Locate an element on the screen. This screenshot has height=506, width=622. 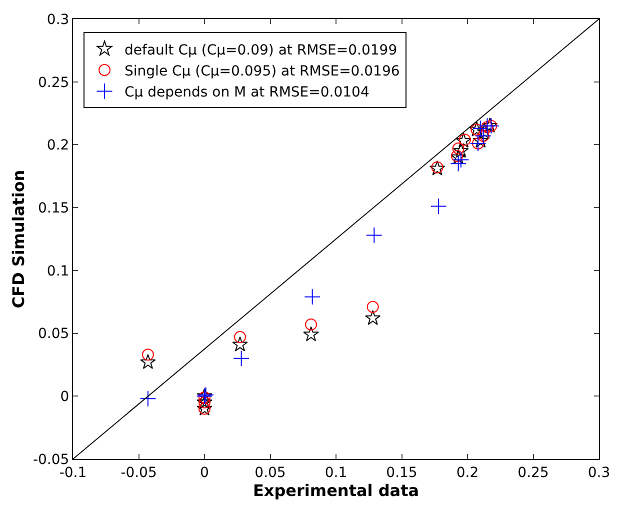
y-axis-title: CFD Simulation is located at coordinates (18, 239).